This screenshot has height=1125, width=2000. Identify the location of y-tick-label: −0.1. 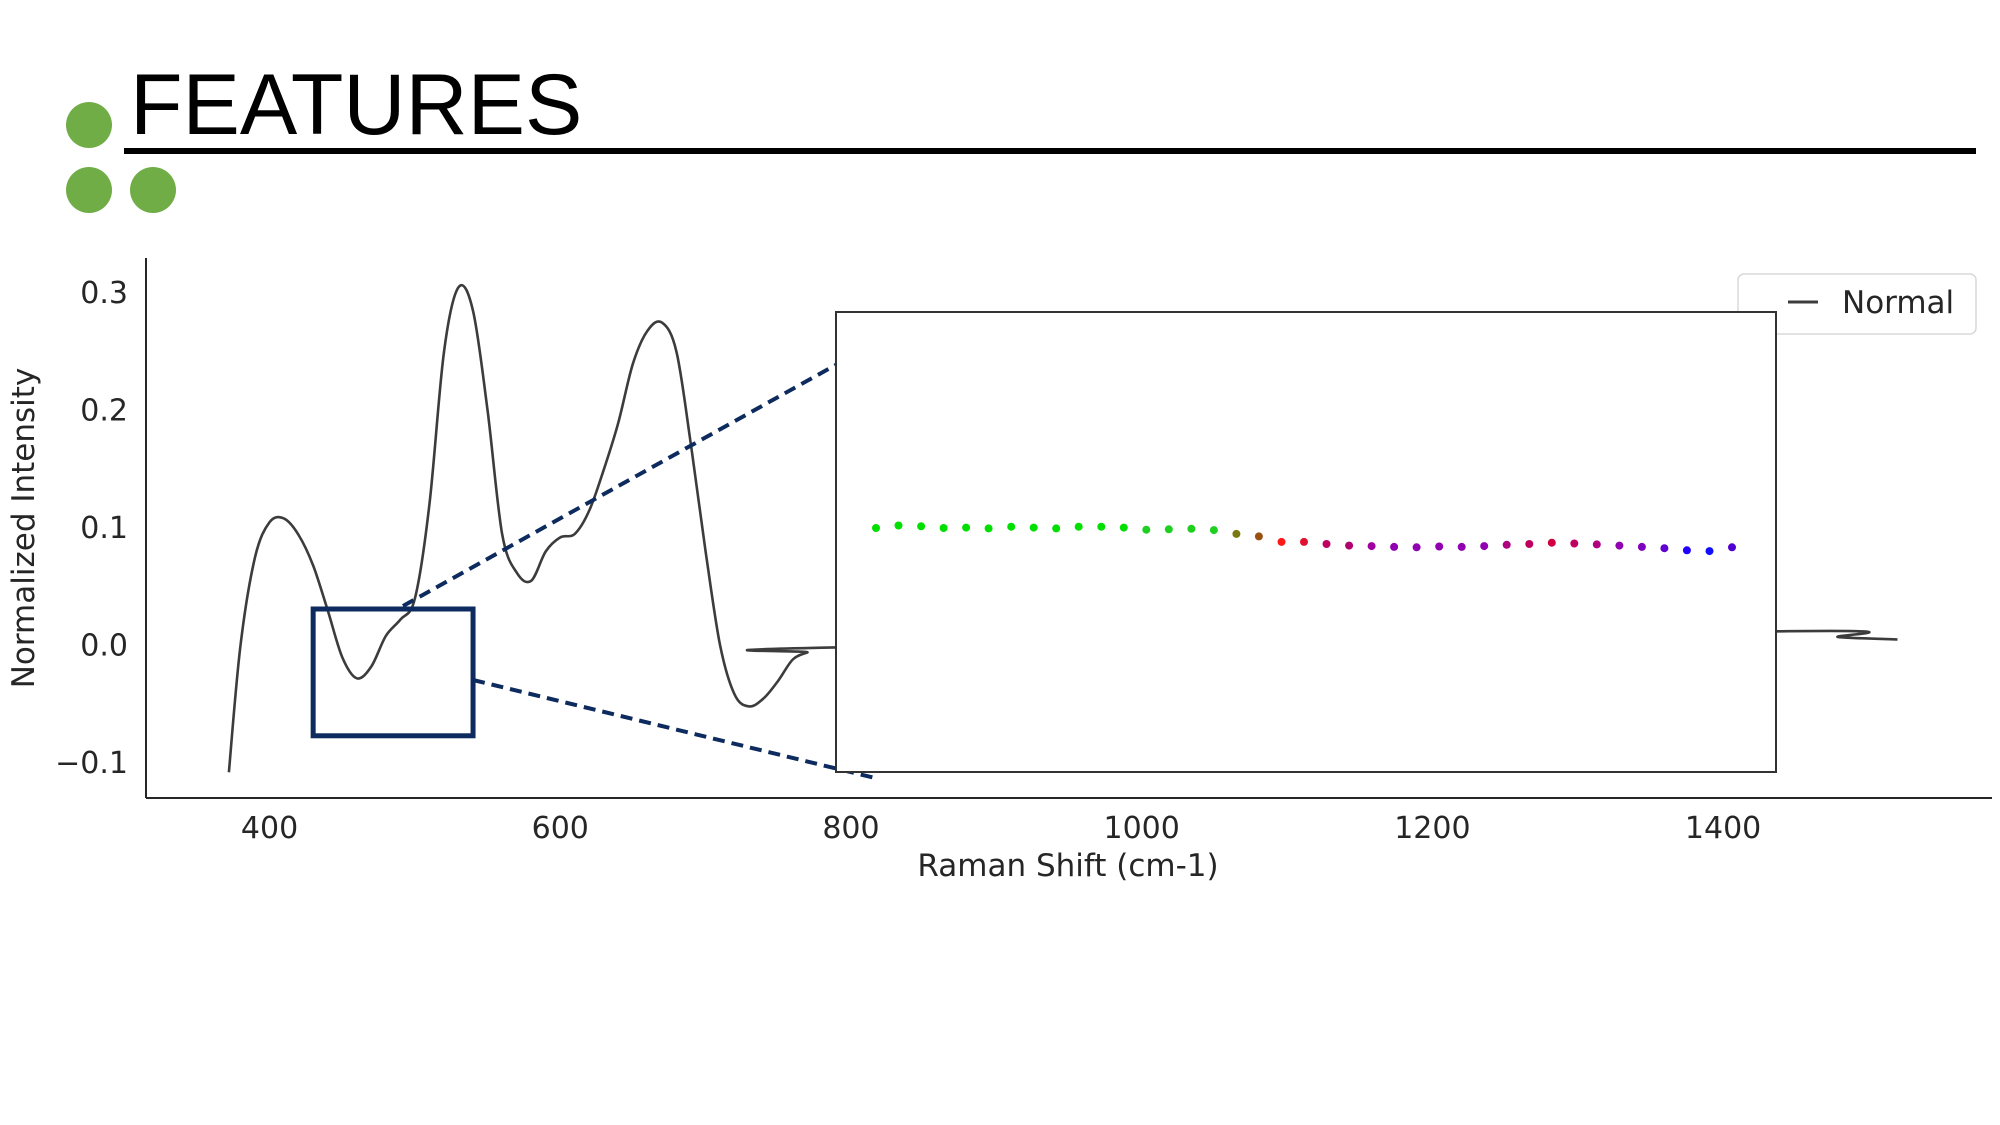
(91, 763).